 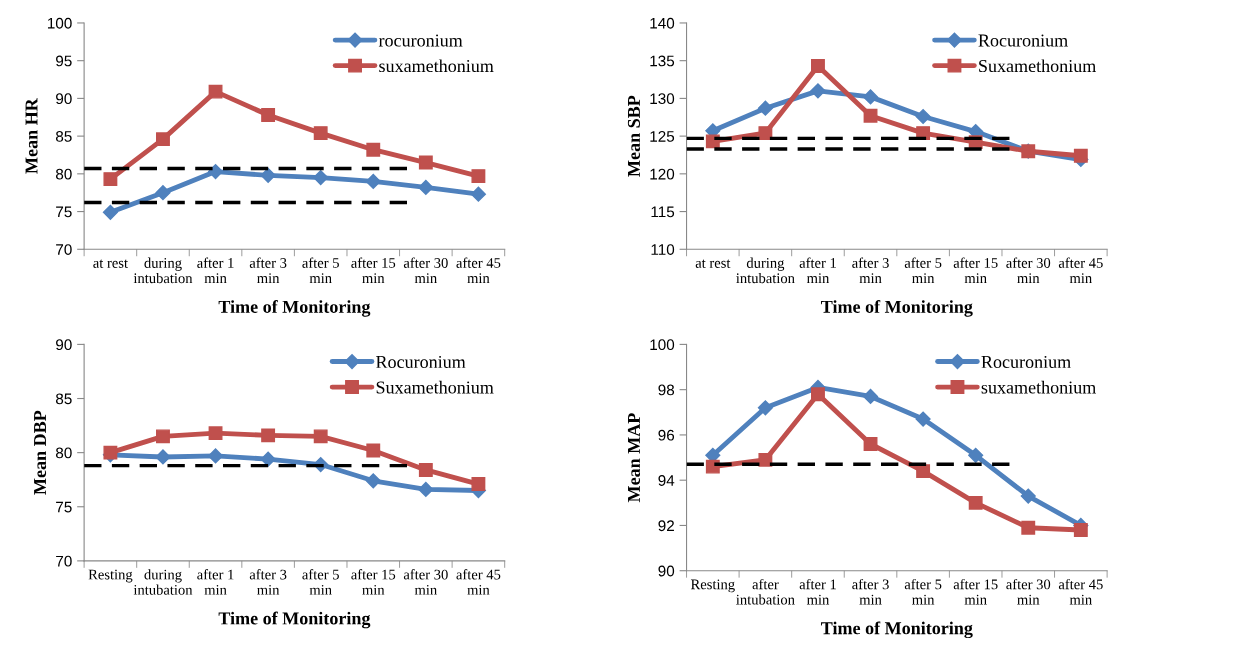 I want to click on y-tick-label: 92, so click(x=666, y=526).